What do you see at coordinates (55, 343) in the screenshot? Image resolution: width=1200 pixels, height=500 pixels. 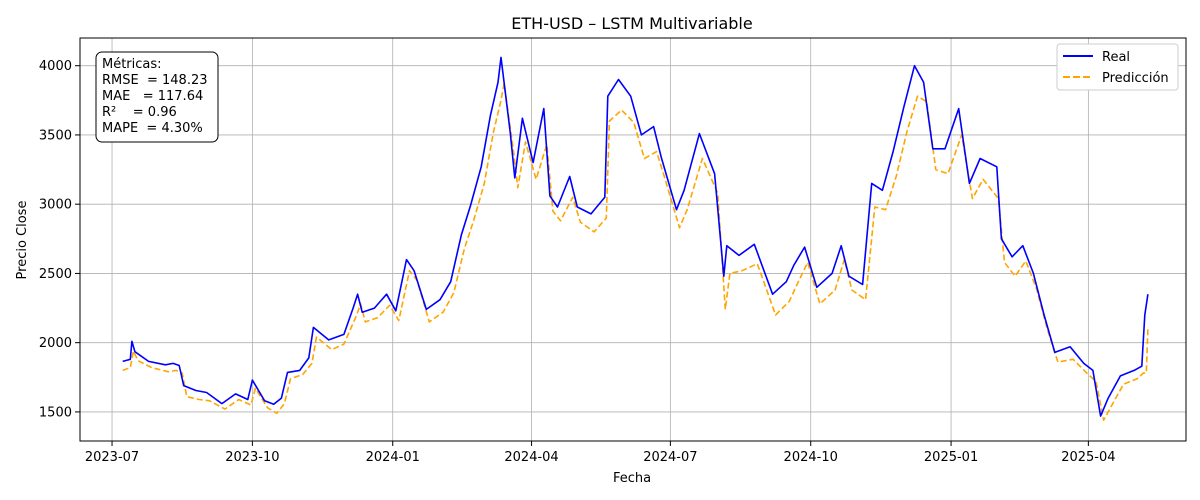 I see `y-tick-label: 2000` at bounding box center [55, 343].